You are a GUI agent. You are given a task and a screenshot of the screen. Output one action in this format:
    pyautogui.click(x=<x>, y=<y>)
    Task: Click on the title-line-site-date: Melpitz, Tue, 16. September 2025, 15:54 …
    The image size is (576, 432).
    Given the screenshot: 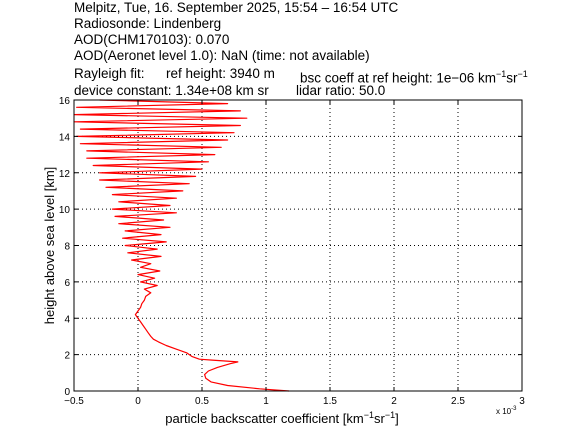 What is the action you would take?
    pyautogui.click(x=236, y=7)
    